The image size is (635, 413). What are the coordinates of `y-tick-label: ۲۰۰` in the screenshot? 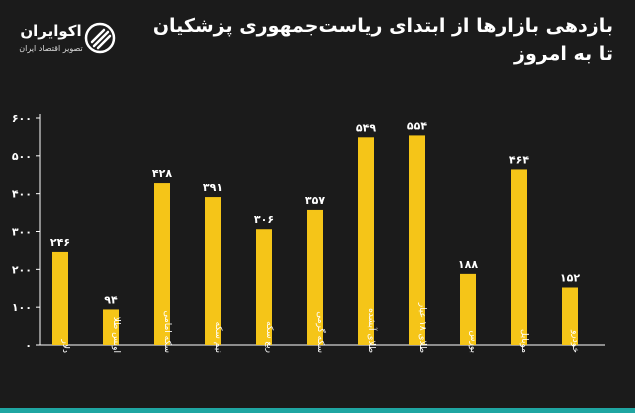 It's located at (22, 269).